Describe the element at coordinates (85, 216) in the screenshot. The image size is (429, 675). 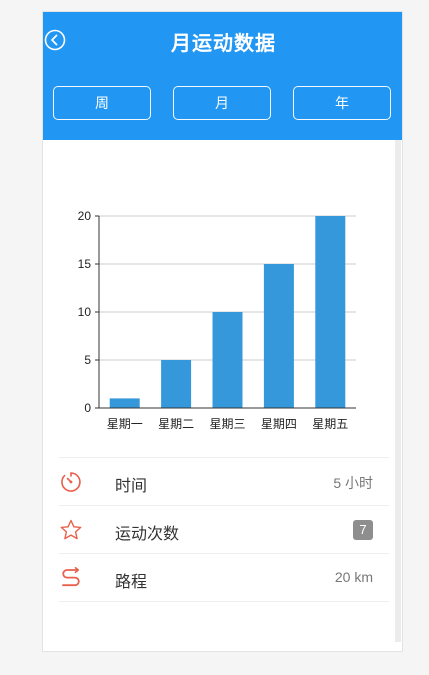
I see `y-tick-label: 20` at that location.